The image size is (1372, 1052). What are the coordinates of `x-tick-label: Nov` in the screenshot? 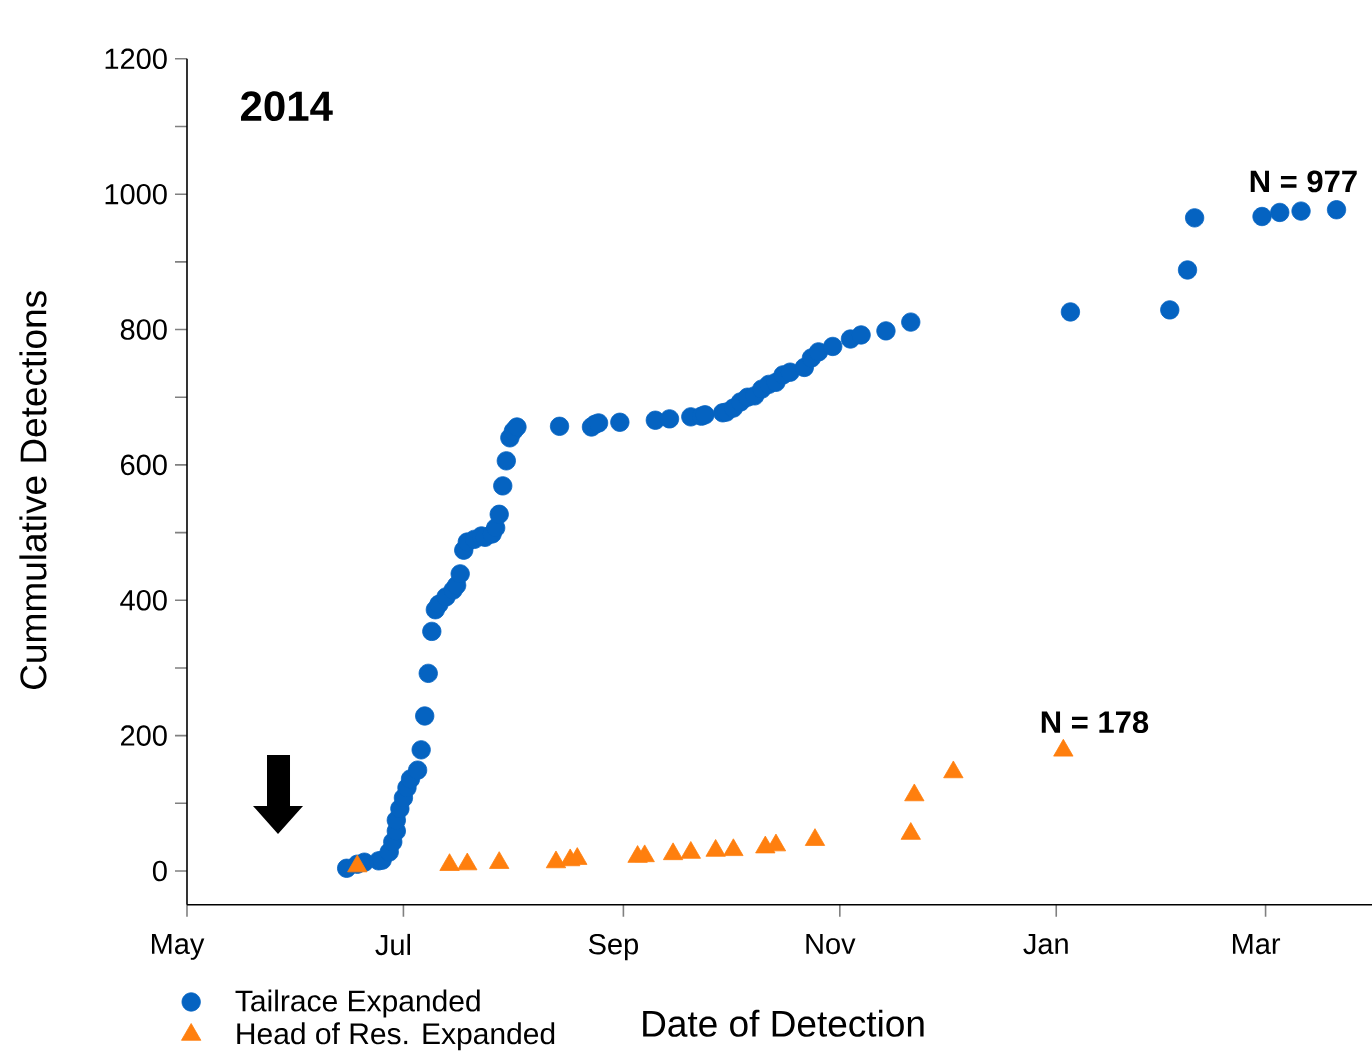 It's located at (831, 944).